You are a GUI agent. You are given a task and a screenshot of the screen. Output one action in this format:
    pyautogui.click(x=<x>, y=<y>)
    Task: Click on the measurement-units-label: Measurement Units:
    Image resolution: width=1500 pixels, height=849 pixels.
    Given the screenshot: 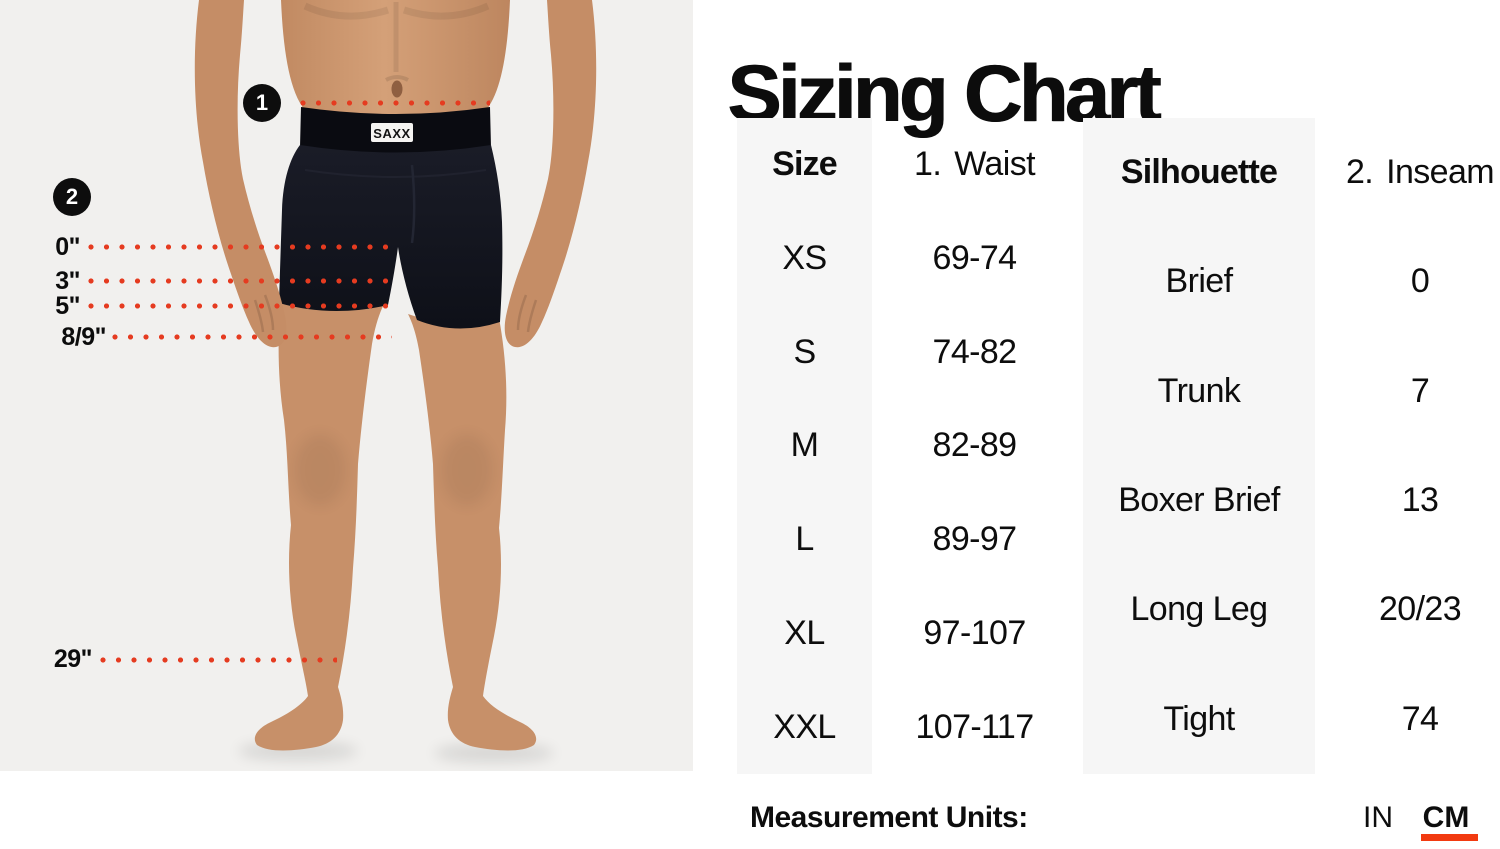 What is the action you would take?
    pyautogui.click(x=889, y=817)
    